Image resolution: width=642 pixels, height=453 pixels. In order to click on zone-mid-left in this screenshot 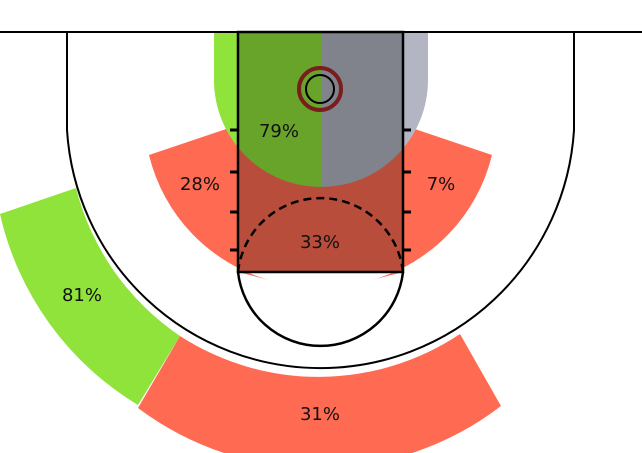, I will do `click(209, 202)`.